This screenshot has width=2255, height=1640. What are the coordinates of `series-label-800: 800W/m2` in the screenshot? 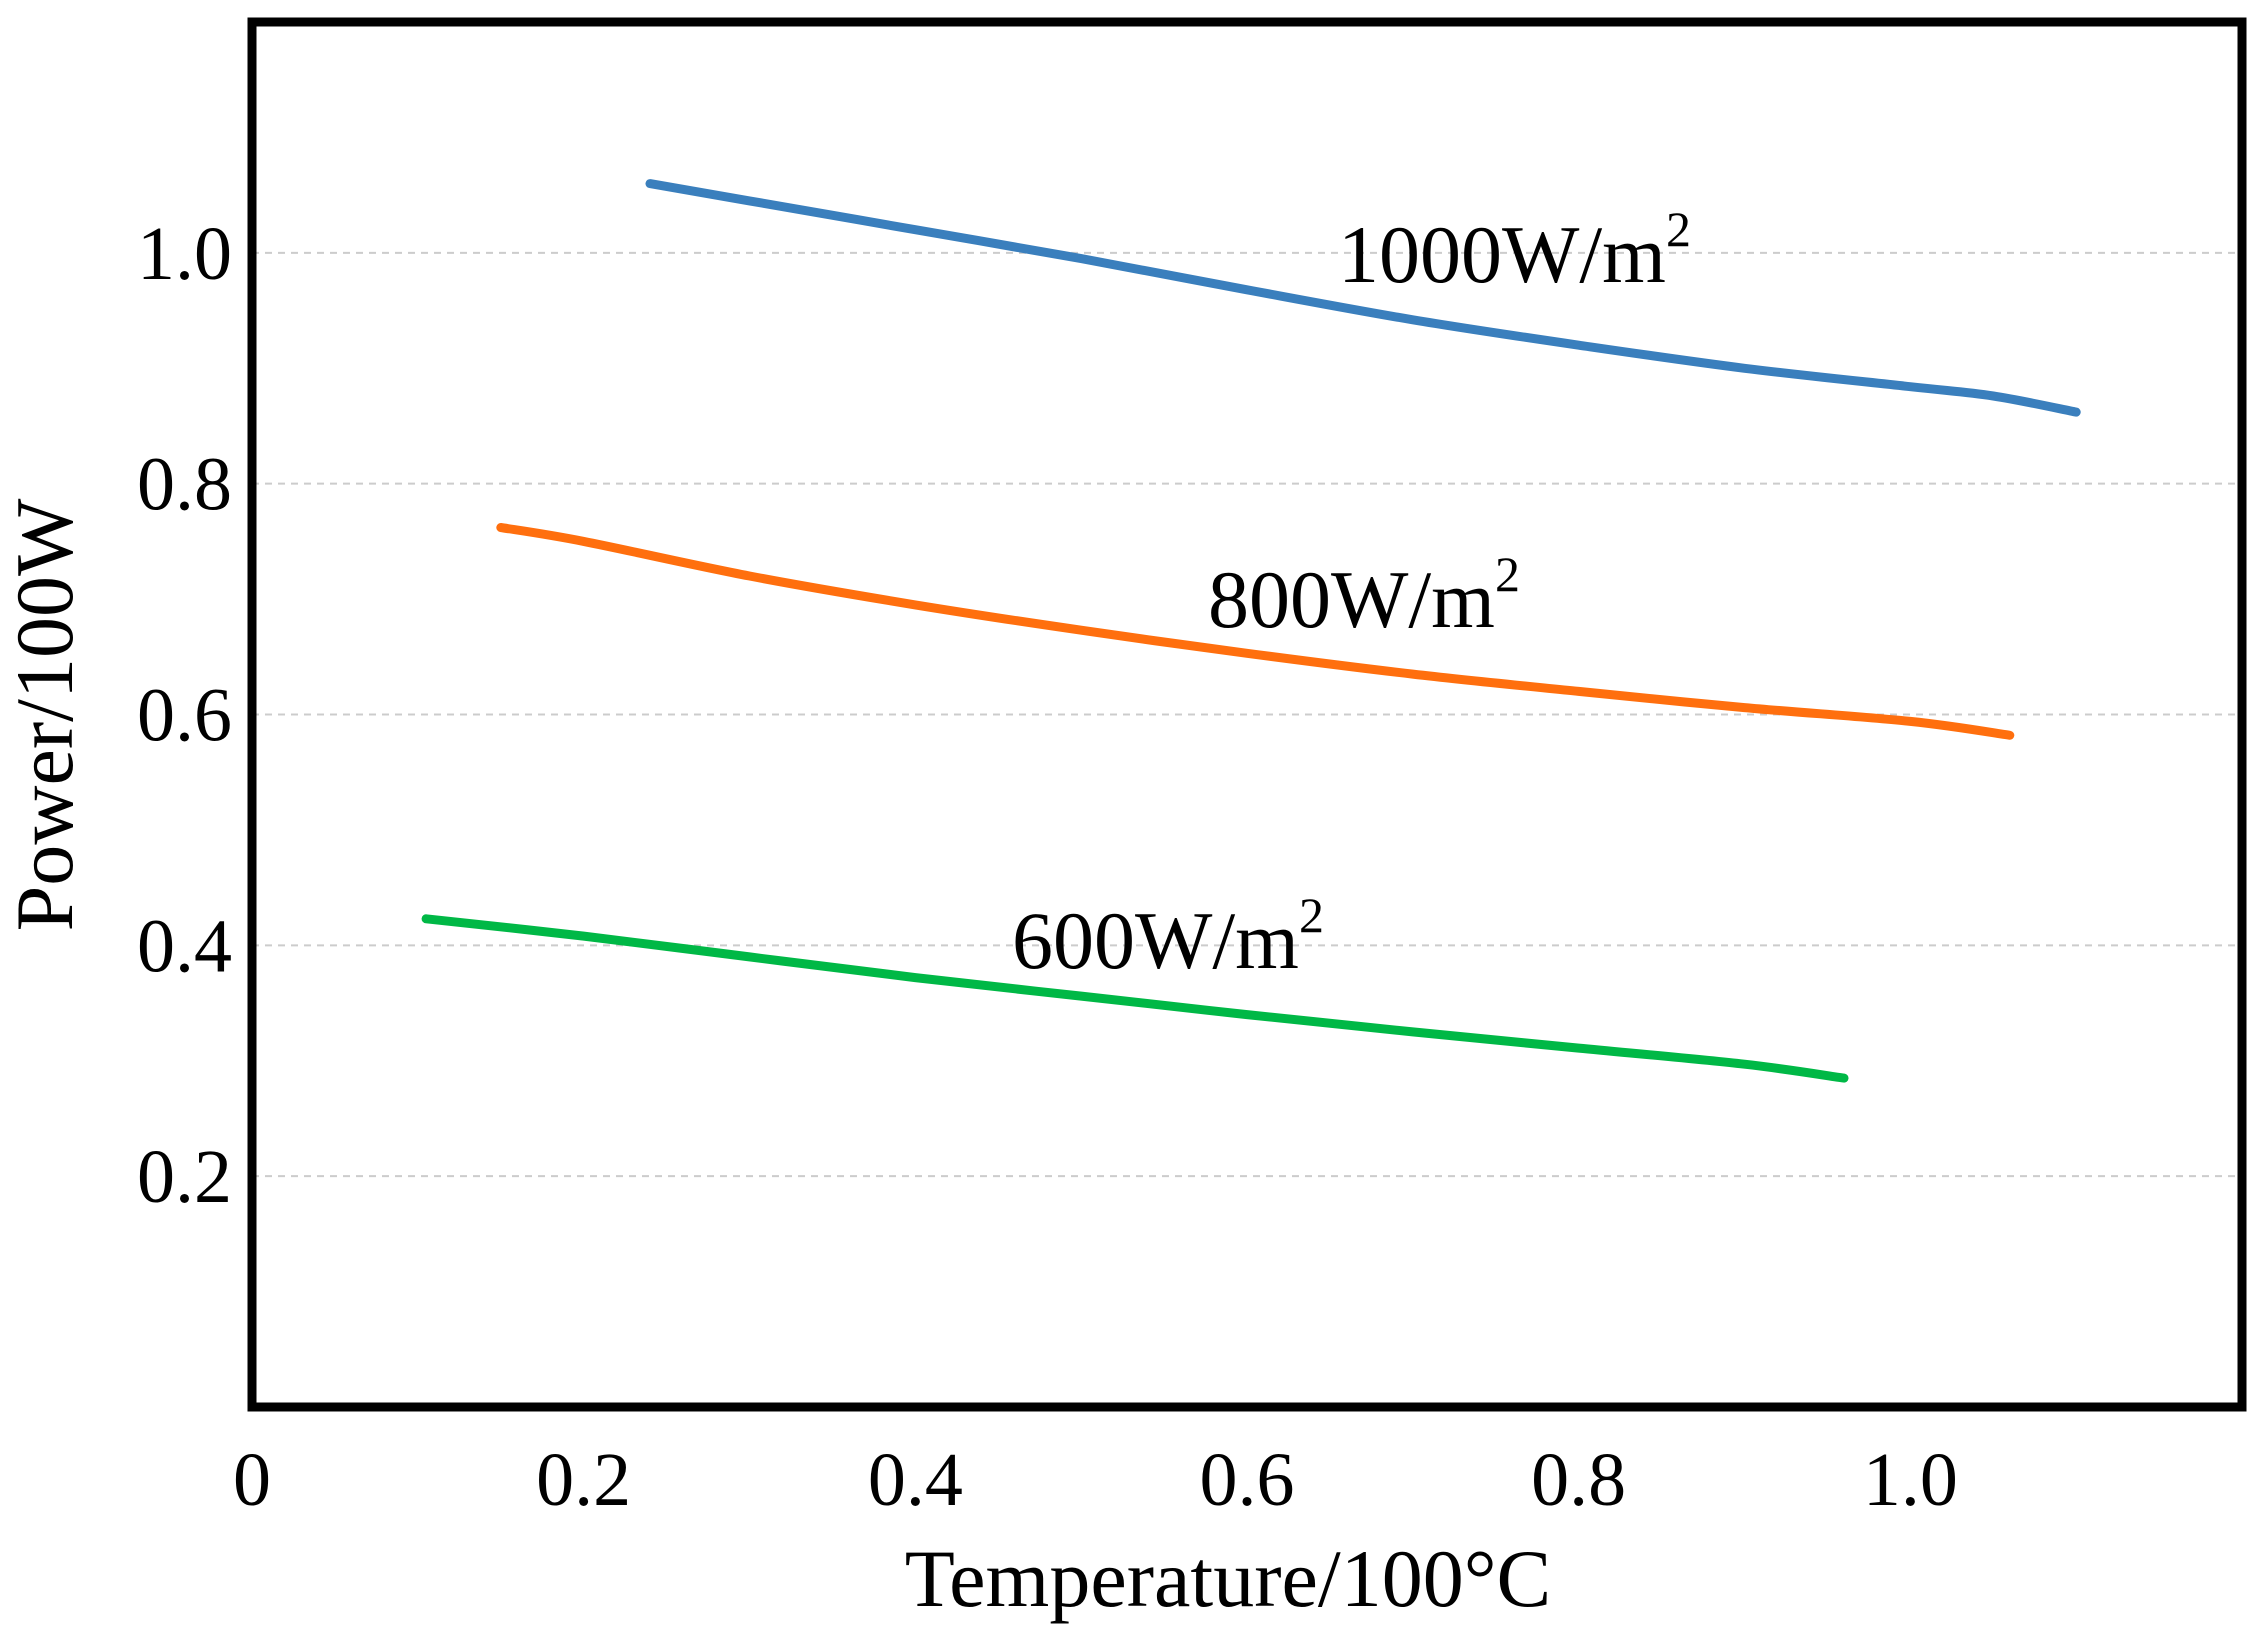 It's located at (1364, 595).